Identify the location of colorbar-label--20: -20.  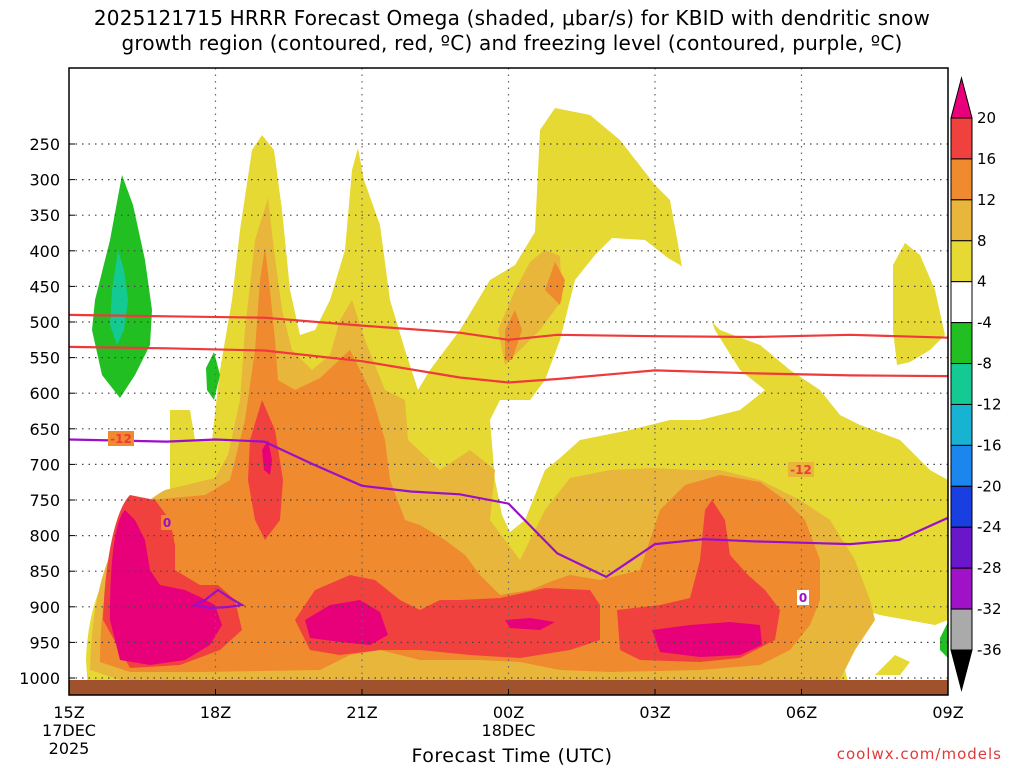
(989, 486).